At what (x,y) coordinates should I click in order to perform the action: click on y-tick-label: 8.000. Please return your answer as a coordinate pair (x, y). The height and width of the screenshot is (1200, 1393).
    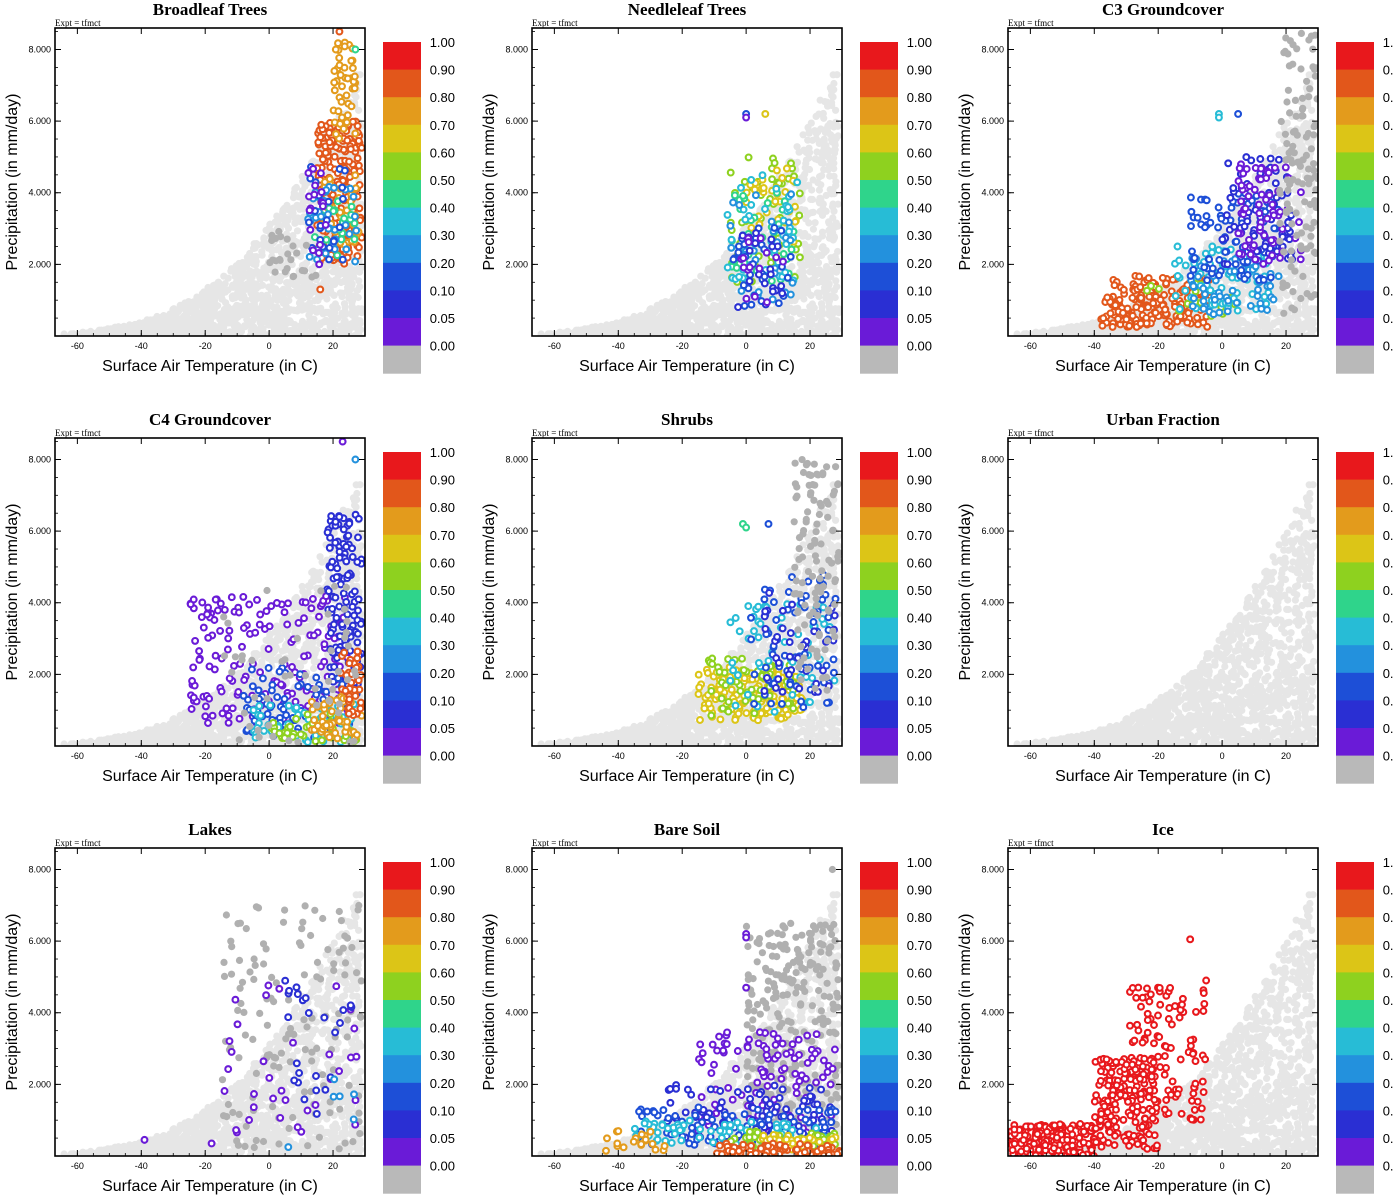
    Looking at the image, I should click on (39, 49).